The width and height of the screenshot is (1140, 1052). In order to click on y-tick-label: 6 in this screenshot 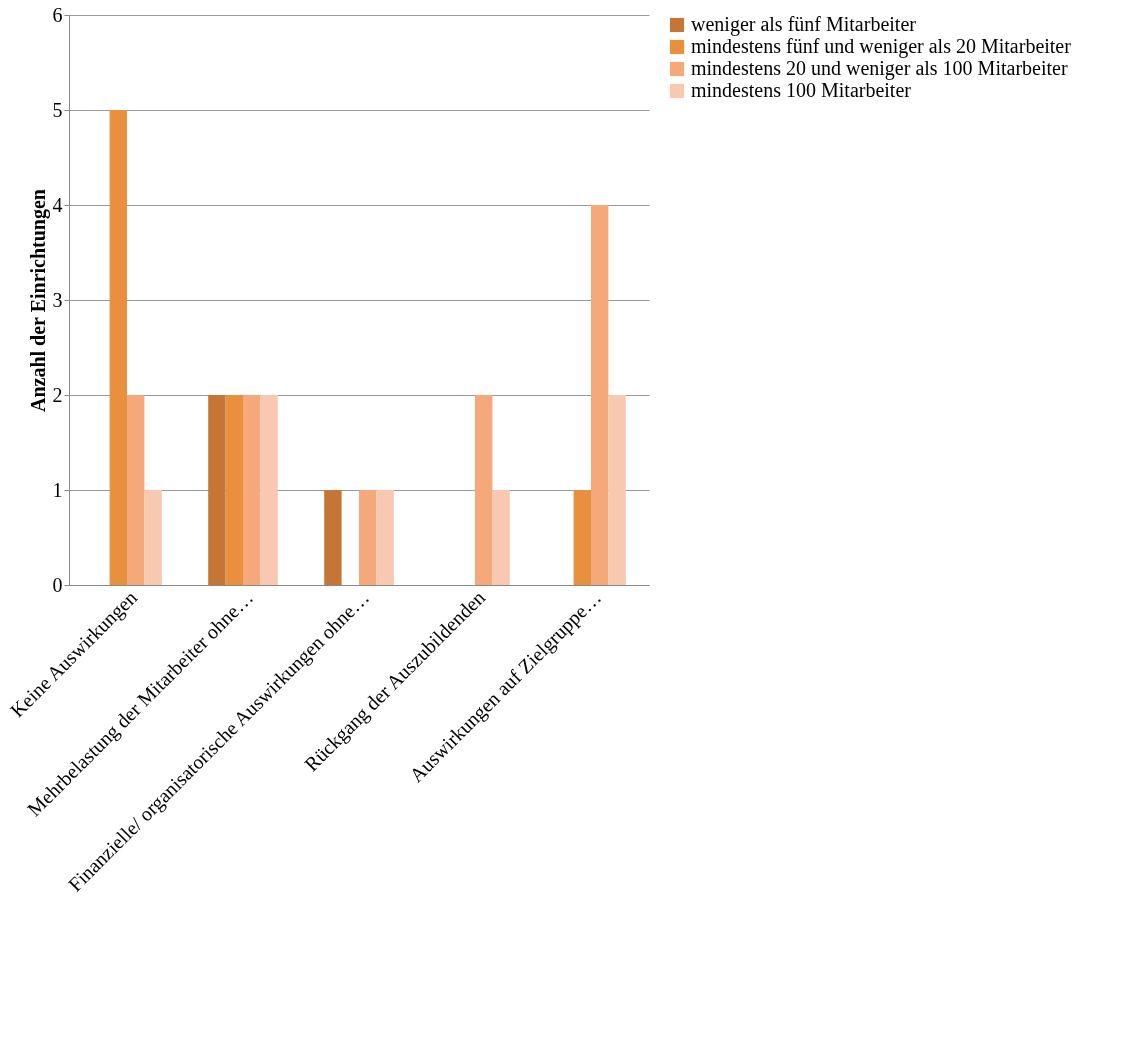, I will do `click(57, 14)`.